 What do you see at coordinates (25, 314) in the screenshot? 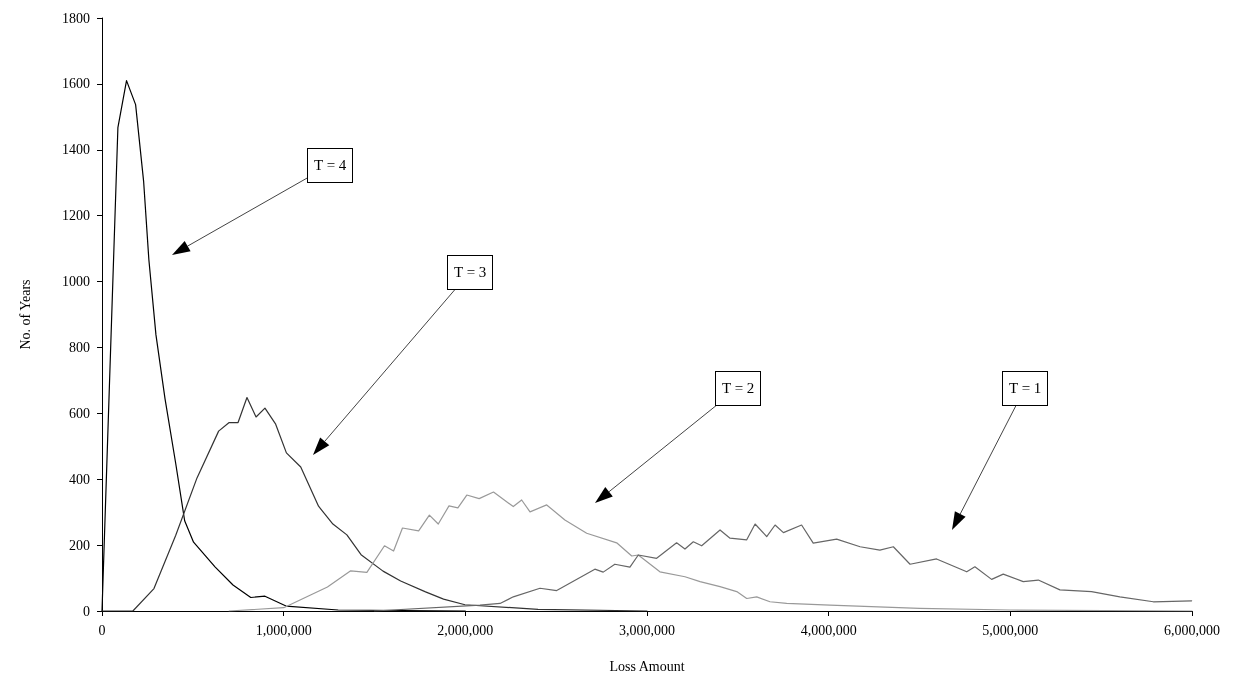
I see `y-axis-title: No. of Years` at bounding box center [25, 314].